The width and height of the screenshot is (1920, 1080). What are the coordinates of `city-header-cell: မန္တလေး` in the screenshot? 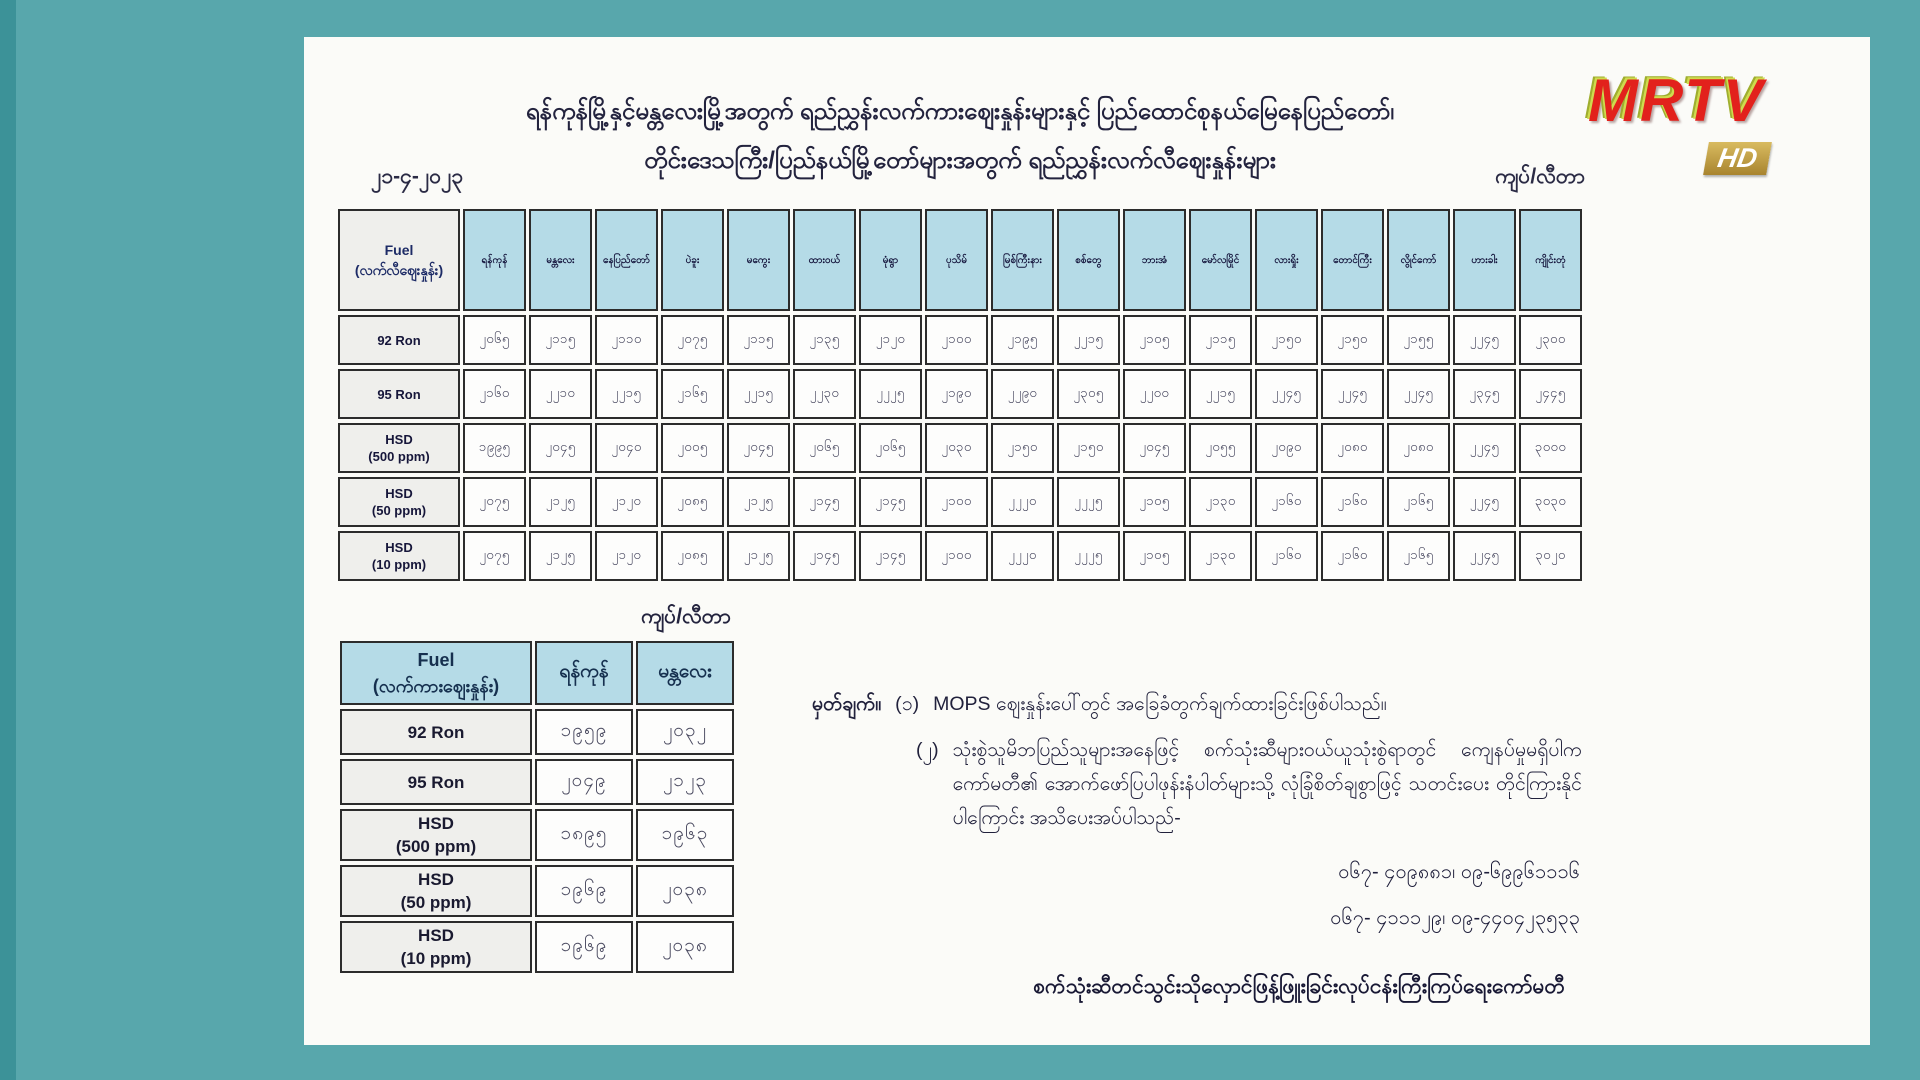 It's located at (685, 673).